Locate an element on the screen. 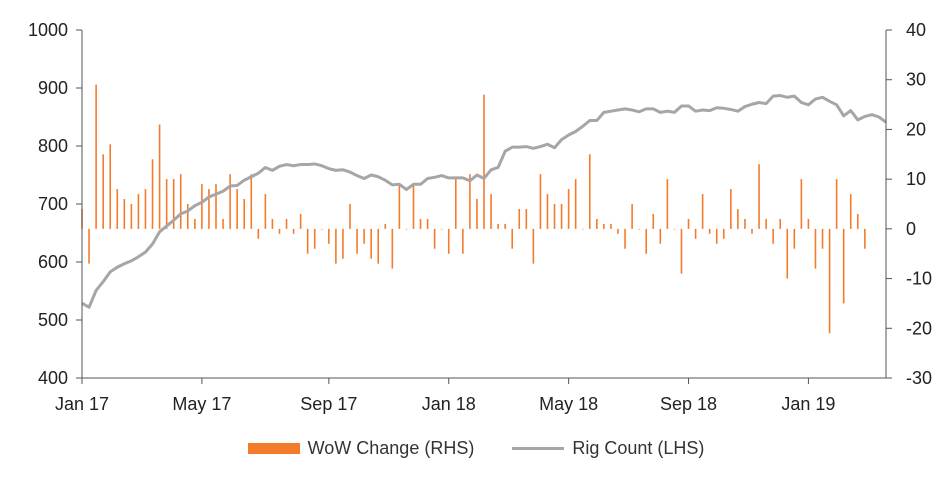 The width and height of the screenshot is (952, 491). x-tick-label: Sep 18 is located at coordinates (688, 404).